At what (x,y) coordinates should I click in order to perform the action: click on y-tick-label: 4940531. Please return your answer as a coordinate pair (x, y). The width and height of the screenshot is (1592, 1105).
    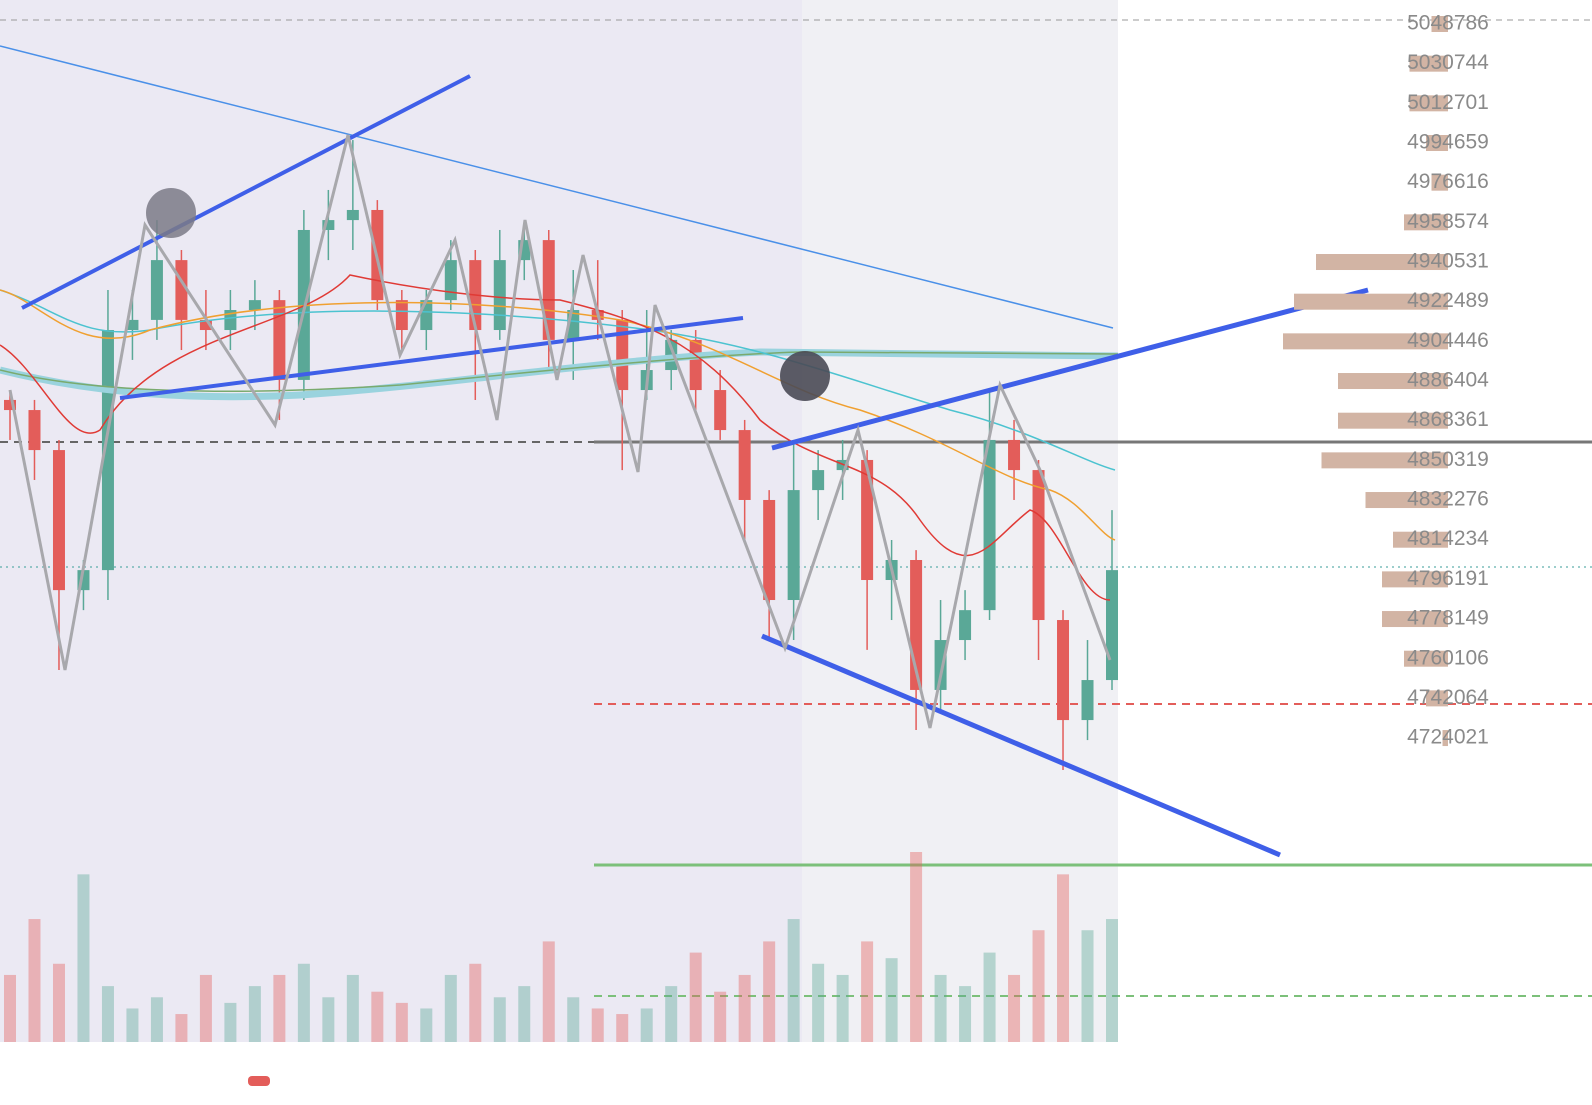
    Looking at the image, I should click on (1448, 261).